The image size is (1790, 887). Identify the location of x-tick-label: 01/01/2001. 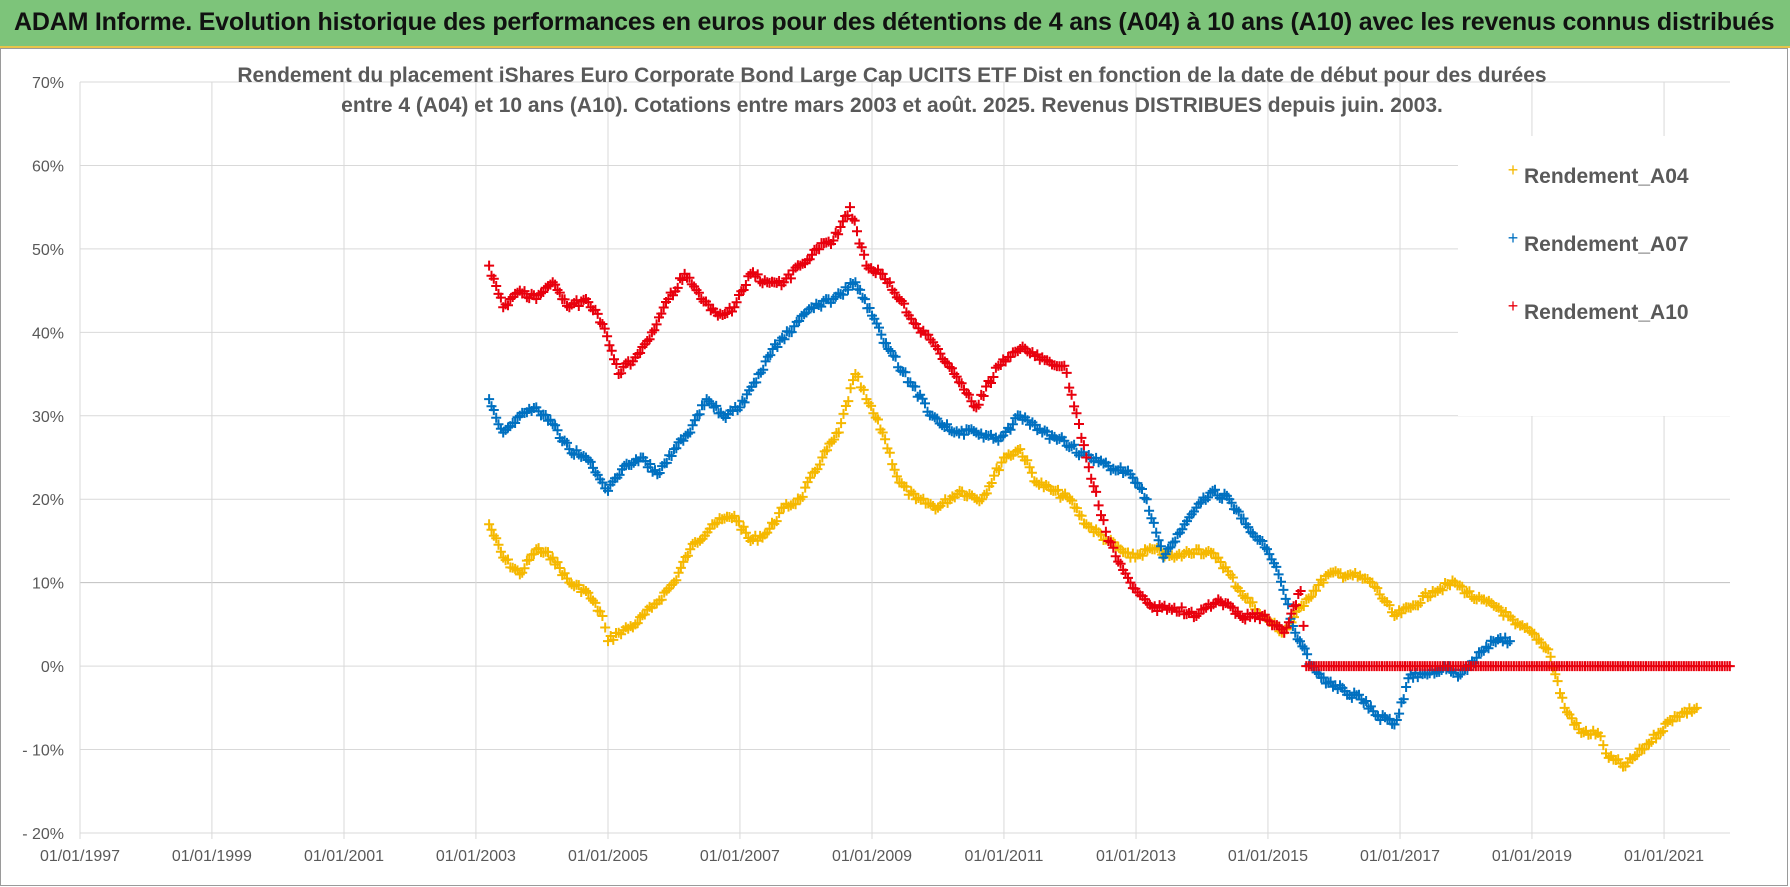
(344, 856).